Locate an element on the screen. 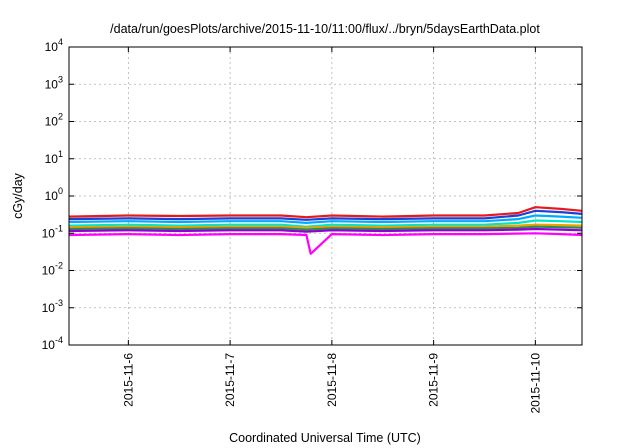 This screenshot has height=448, width=640. x-tick-label: 2015-11-7 is located at coordinates (230, 380).